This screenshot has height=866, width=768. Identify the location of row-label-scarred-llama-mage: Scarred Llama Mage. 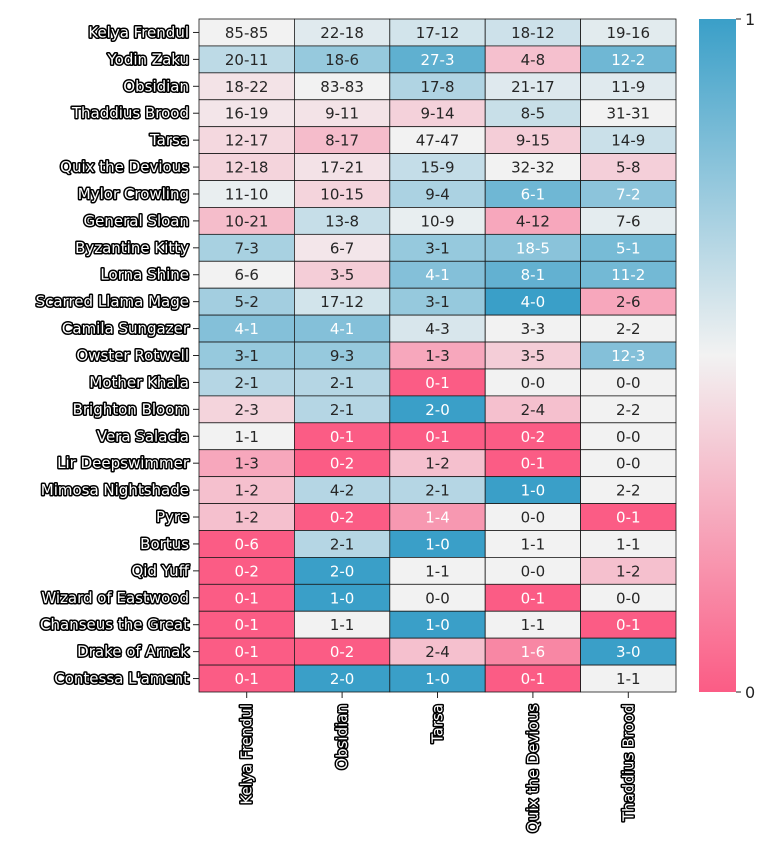
(112, 302).